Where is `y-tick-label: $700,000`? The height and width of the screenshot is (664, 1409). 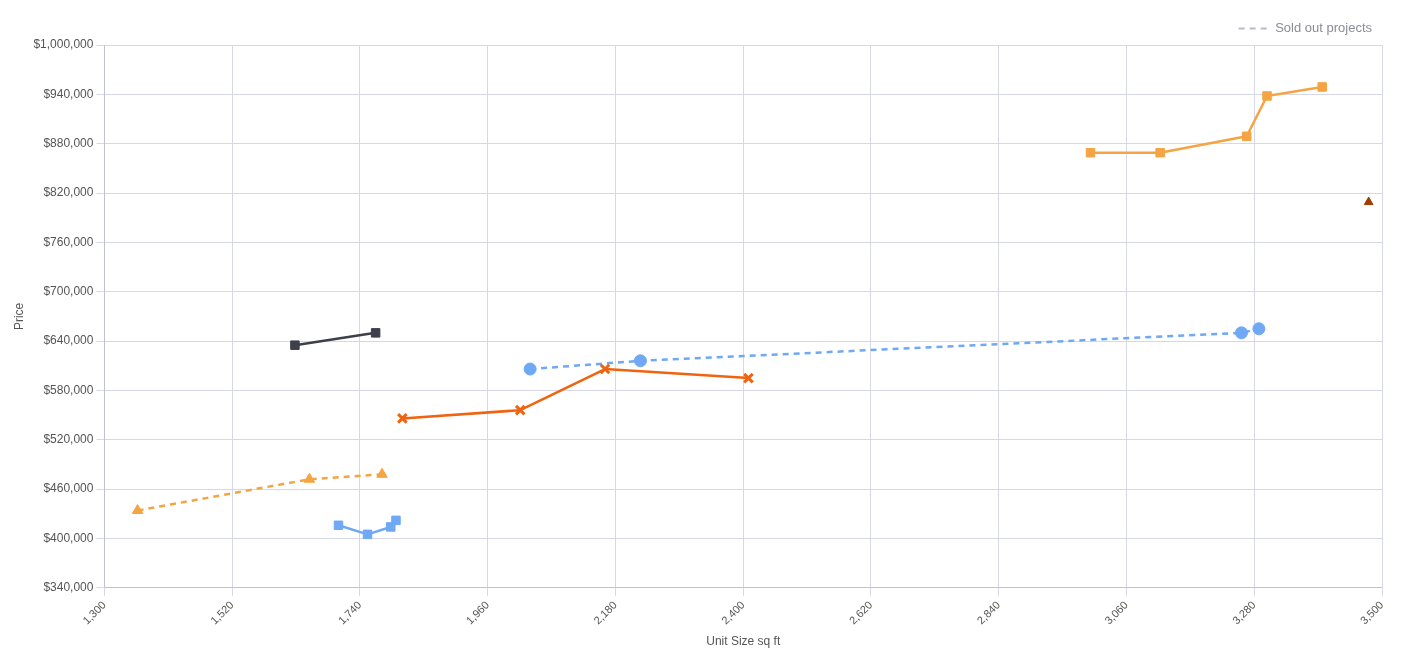 y-tick-label: $700,000 is located at coordinates (68, 291).